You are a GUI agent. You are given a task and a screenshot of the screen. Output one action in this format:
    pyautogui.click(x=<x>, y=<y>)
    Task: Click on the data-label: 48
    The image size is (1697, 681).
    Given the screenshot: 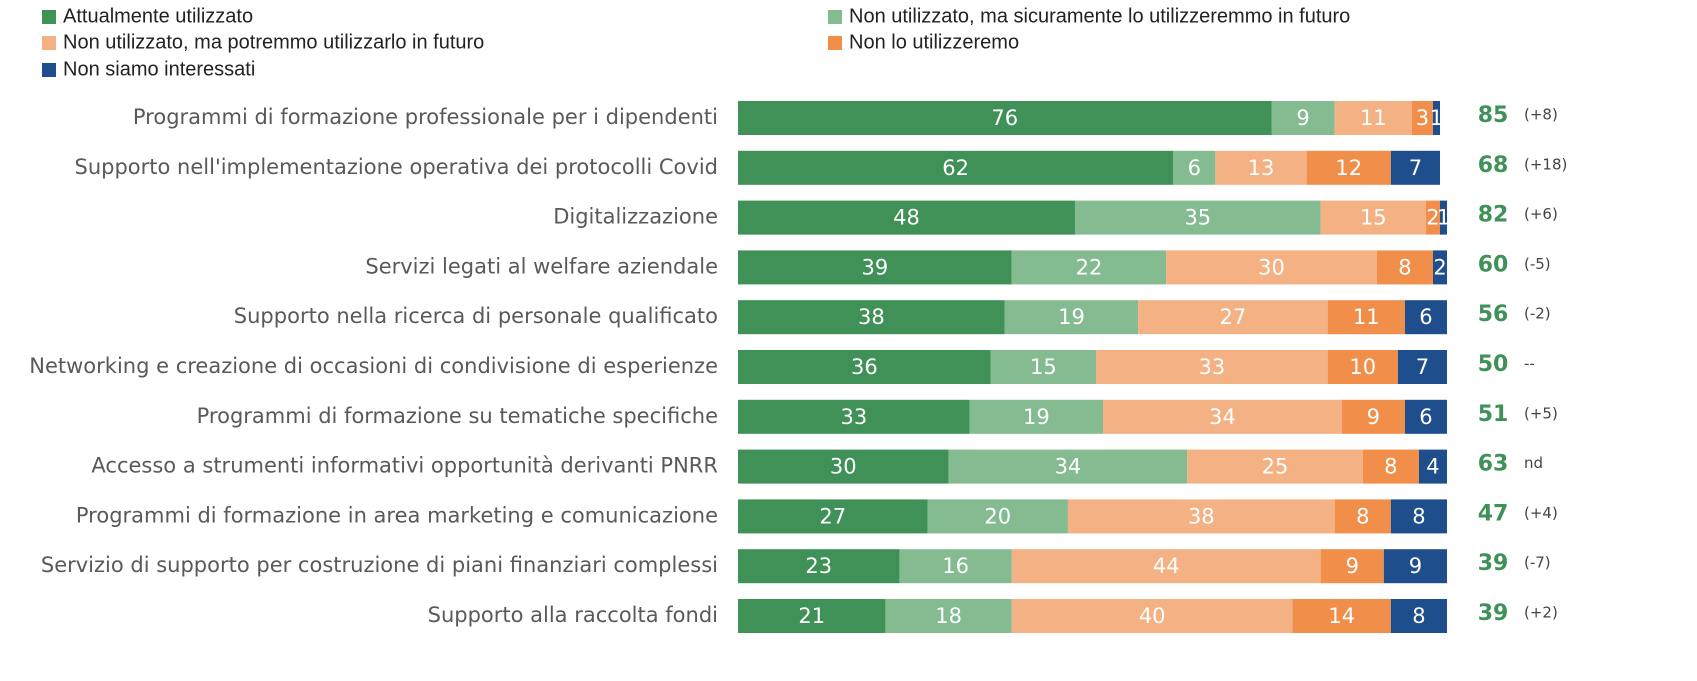 What is the action you would take?
    pyautogui.click(x=906, y=218)
    